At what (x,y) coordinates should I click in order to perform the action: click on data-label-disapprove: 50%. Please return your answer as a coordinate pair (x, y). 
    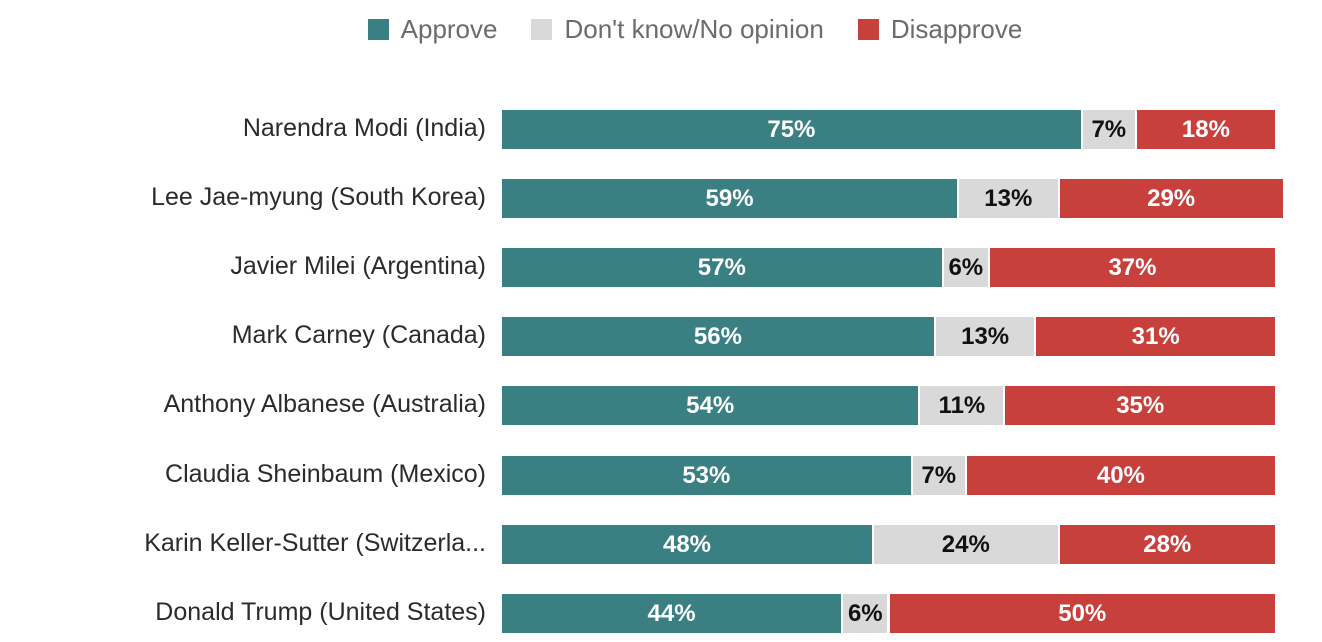
    Looking at the image, I should click on (1082, 613).